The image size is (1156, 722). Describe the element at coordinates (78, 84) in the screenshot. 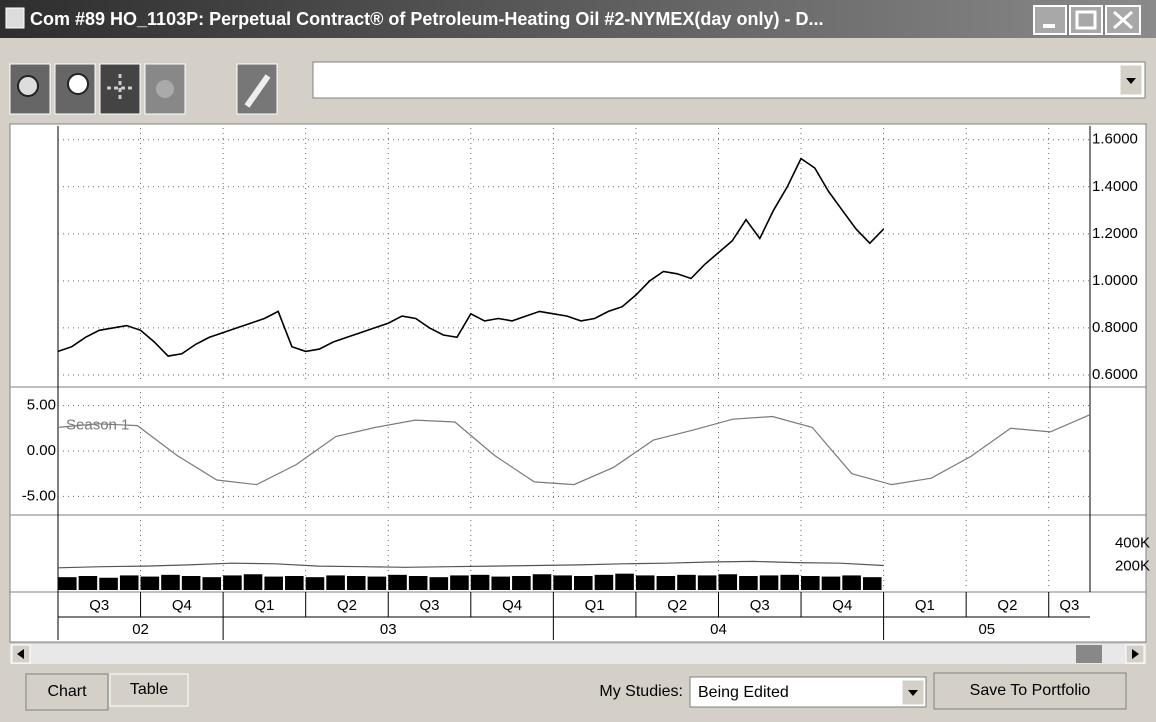

I see `zoom-in-icon` at that location.